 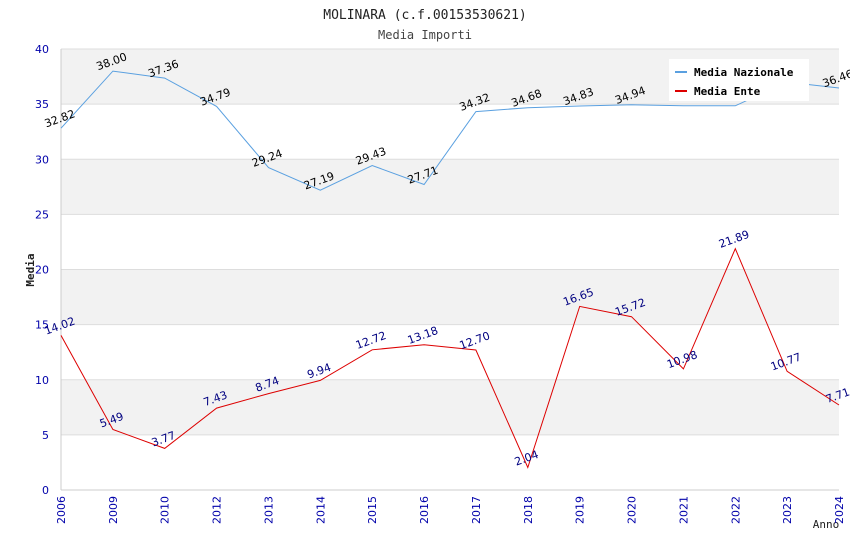 I want to click on x-tick-label: 2024, so click(x=839, y=510).